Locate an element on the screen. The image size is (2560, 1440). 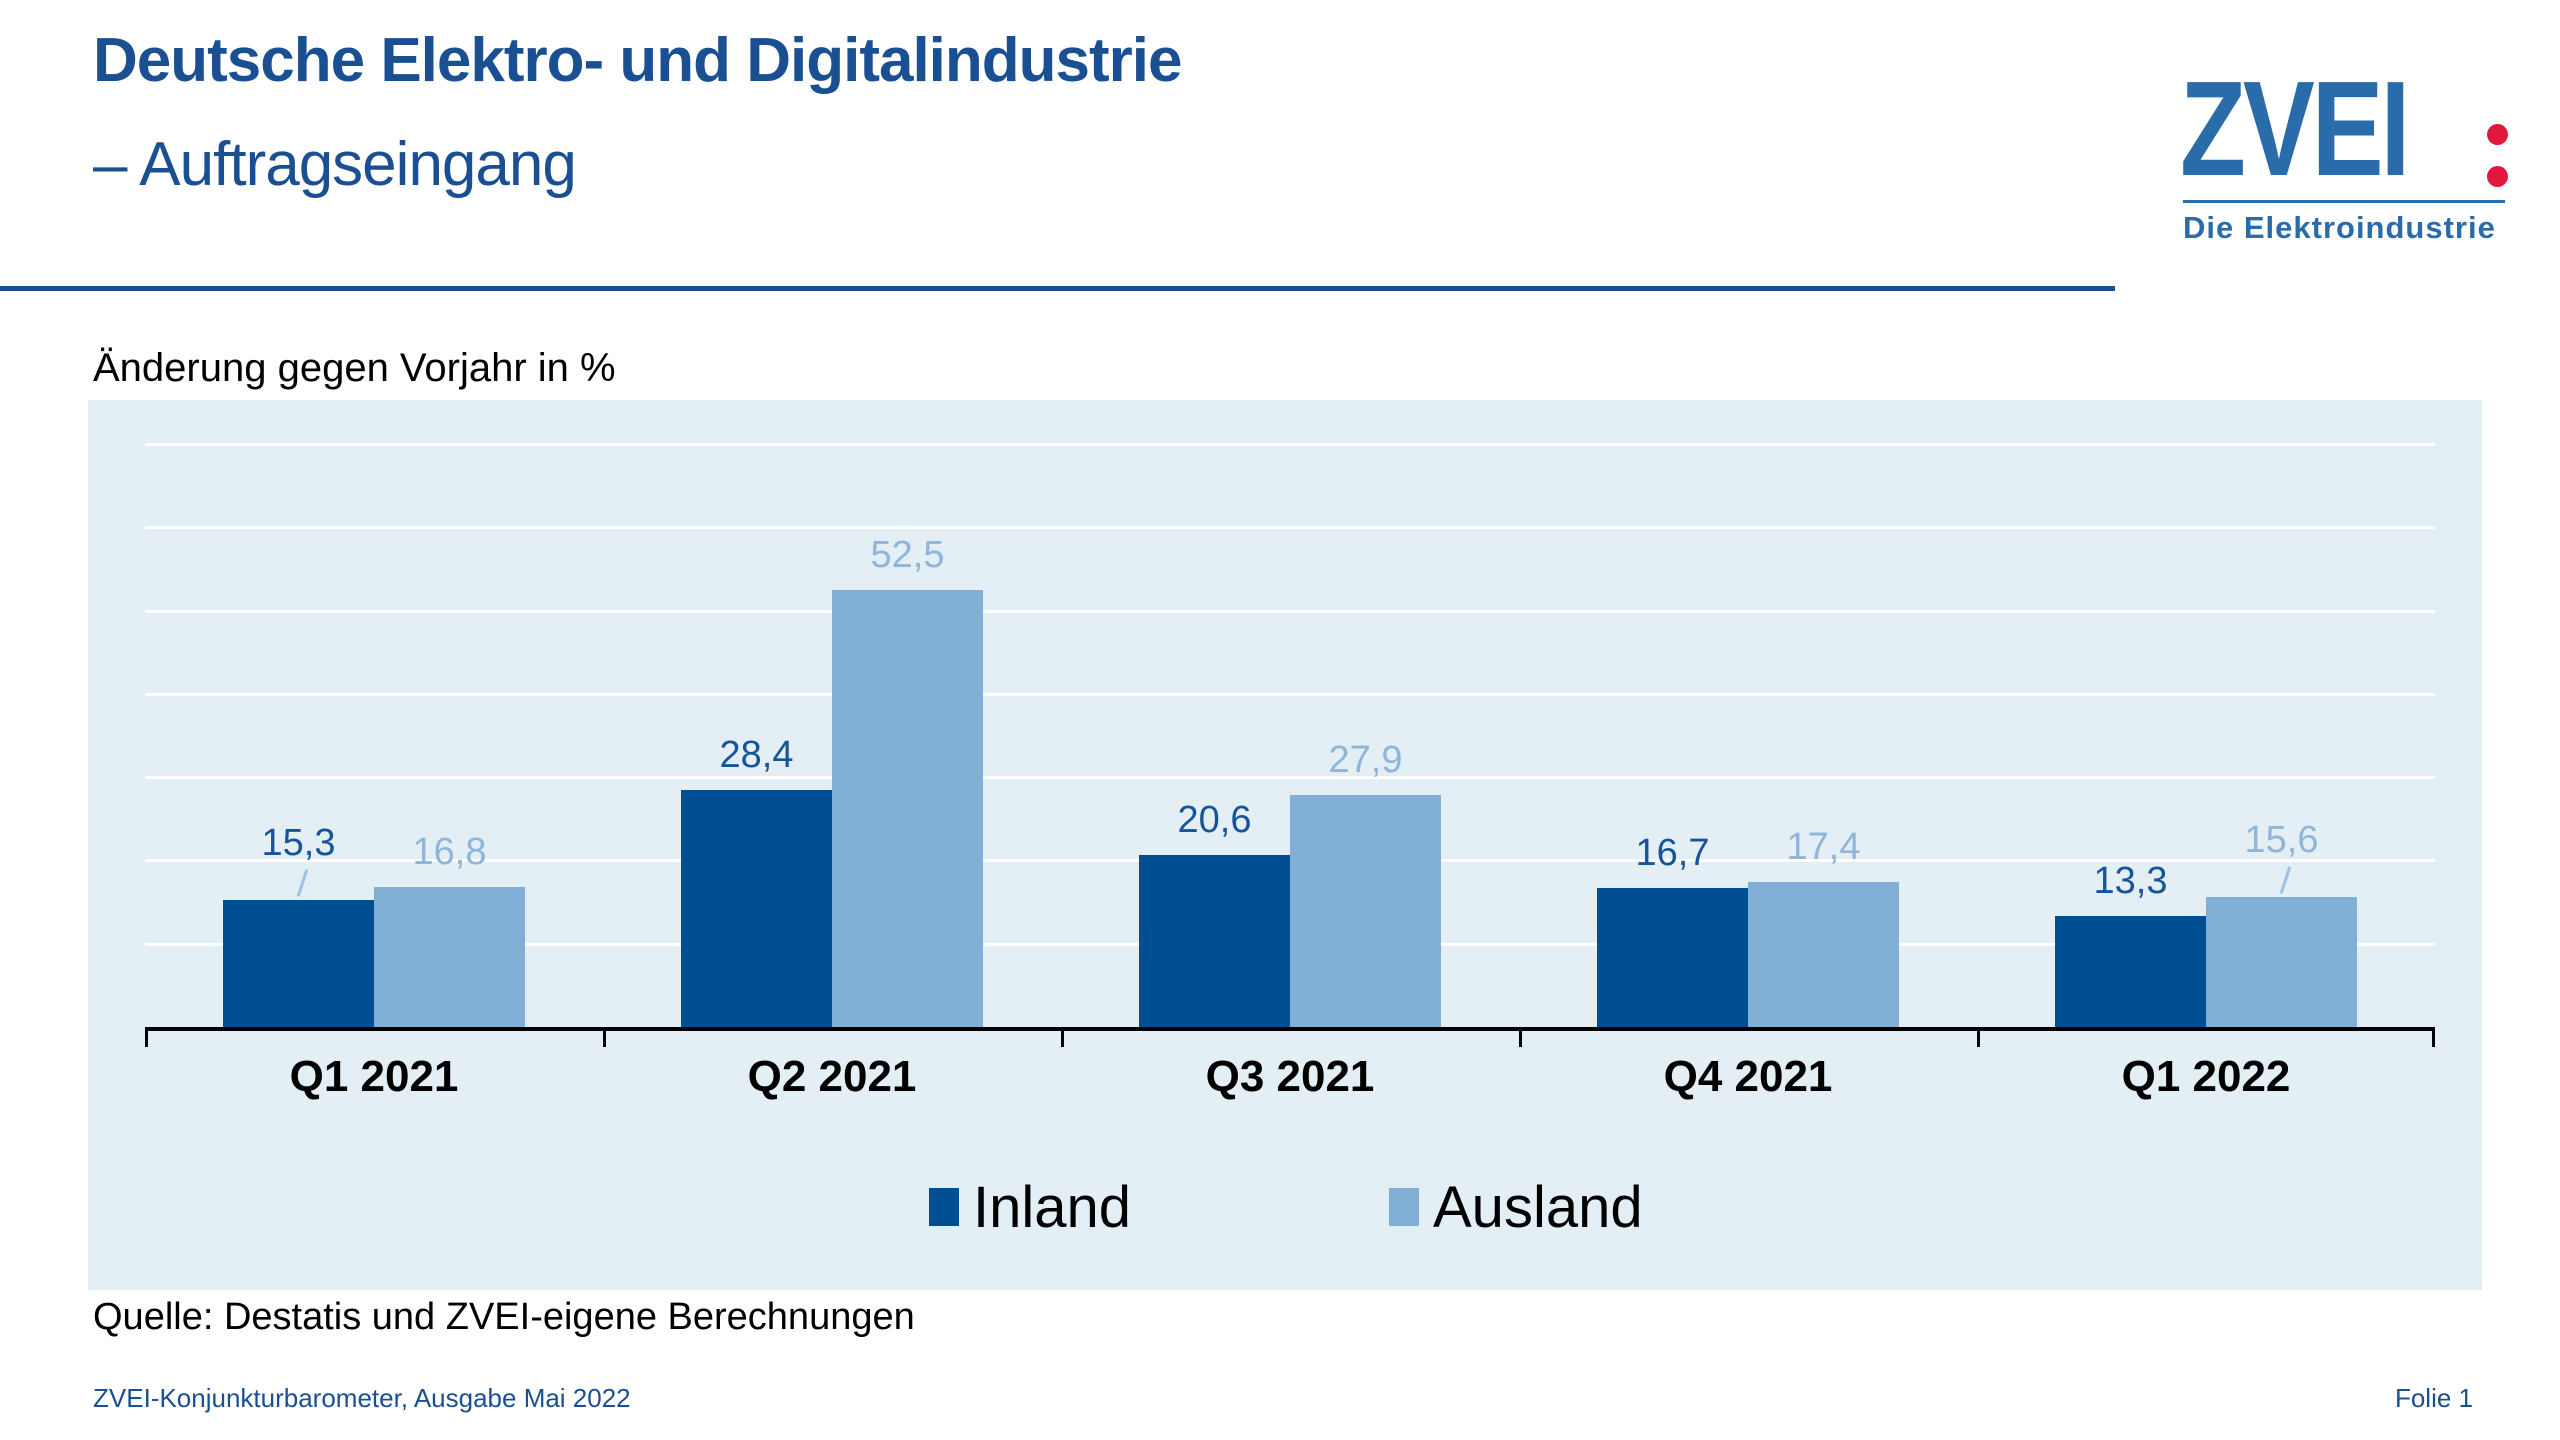
legend-swatch-inland is located at coordinates (944, 1207).